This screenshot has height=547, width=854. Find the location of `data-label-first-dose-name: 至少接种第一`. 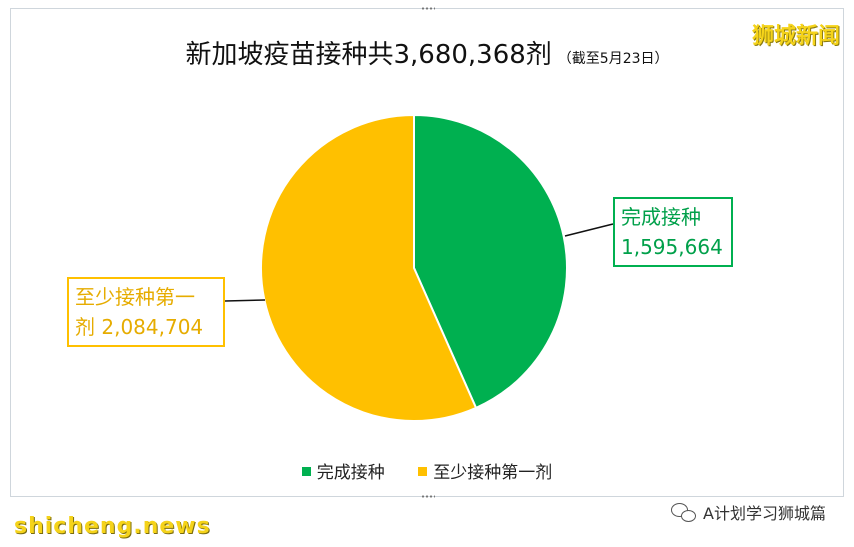

data-label-first-dose-name: 至少接种第一 is located at coordinates (135, 297).